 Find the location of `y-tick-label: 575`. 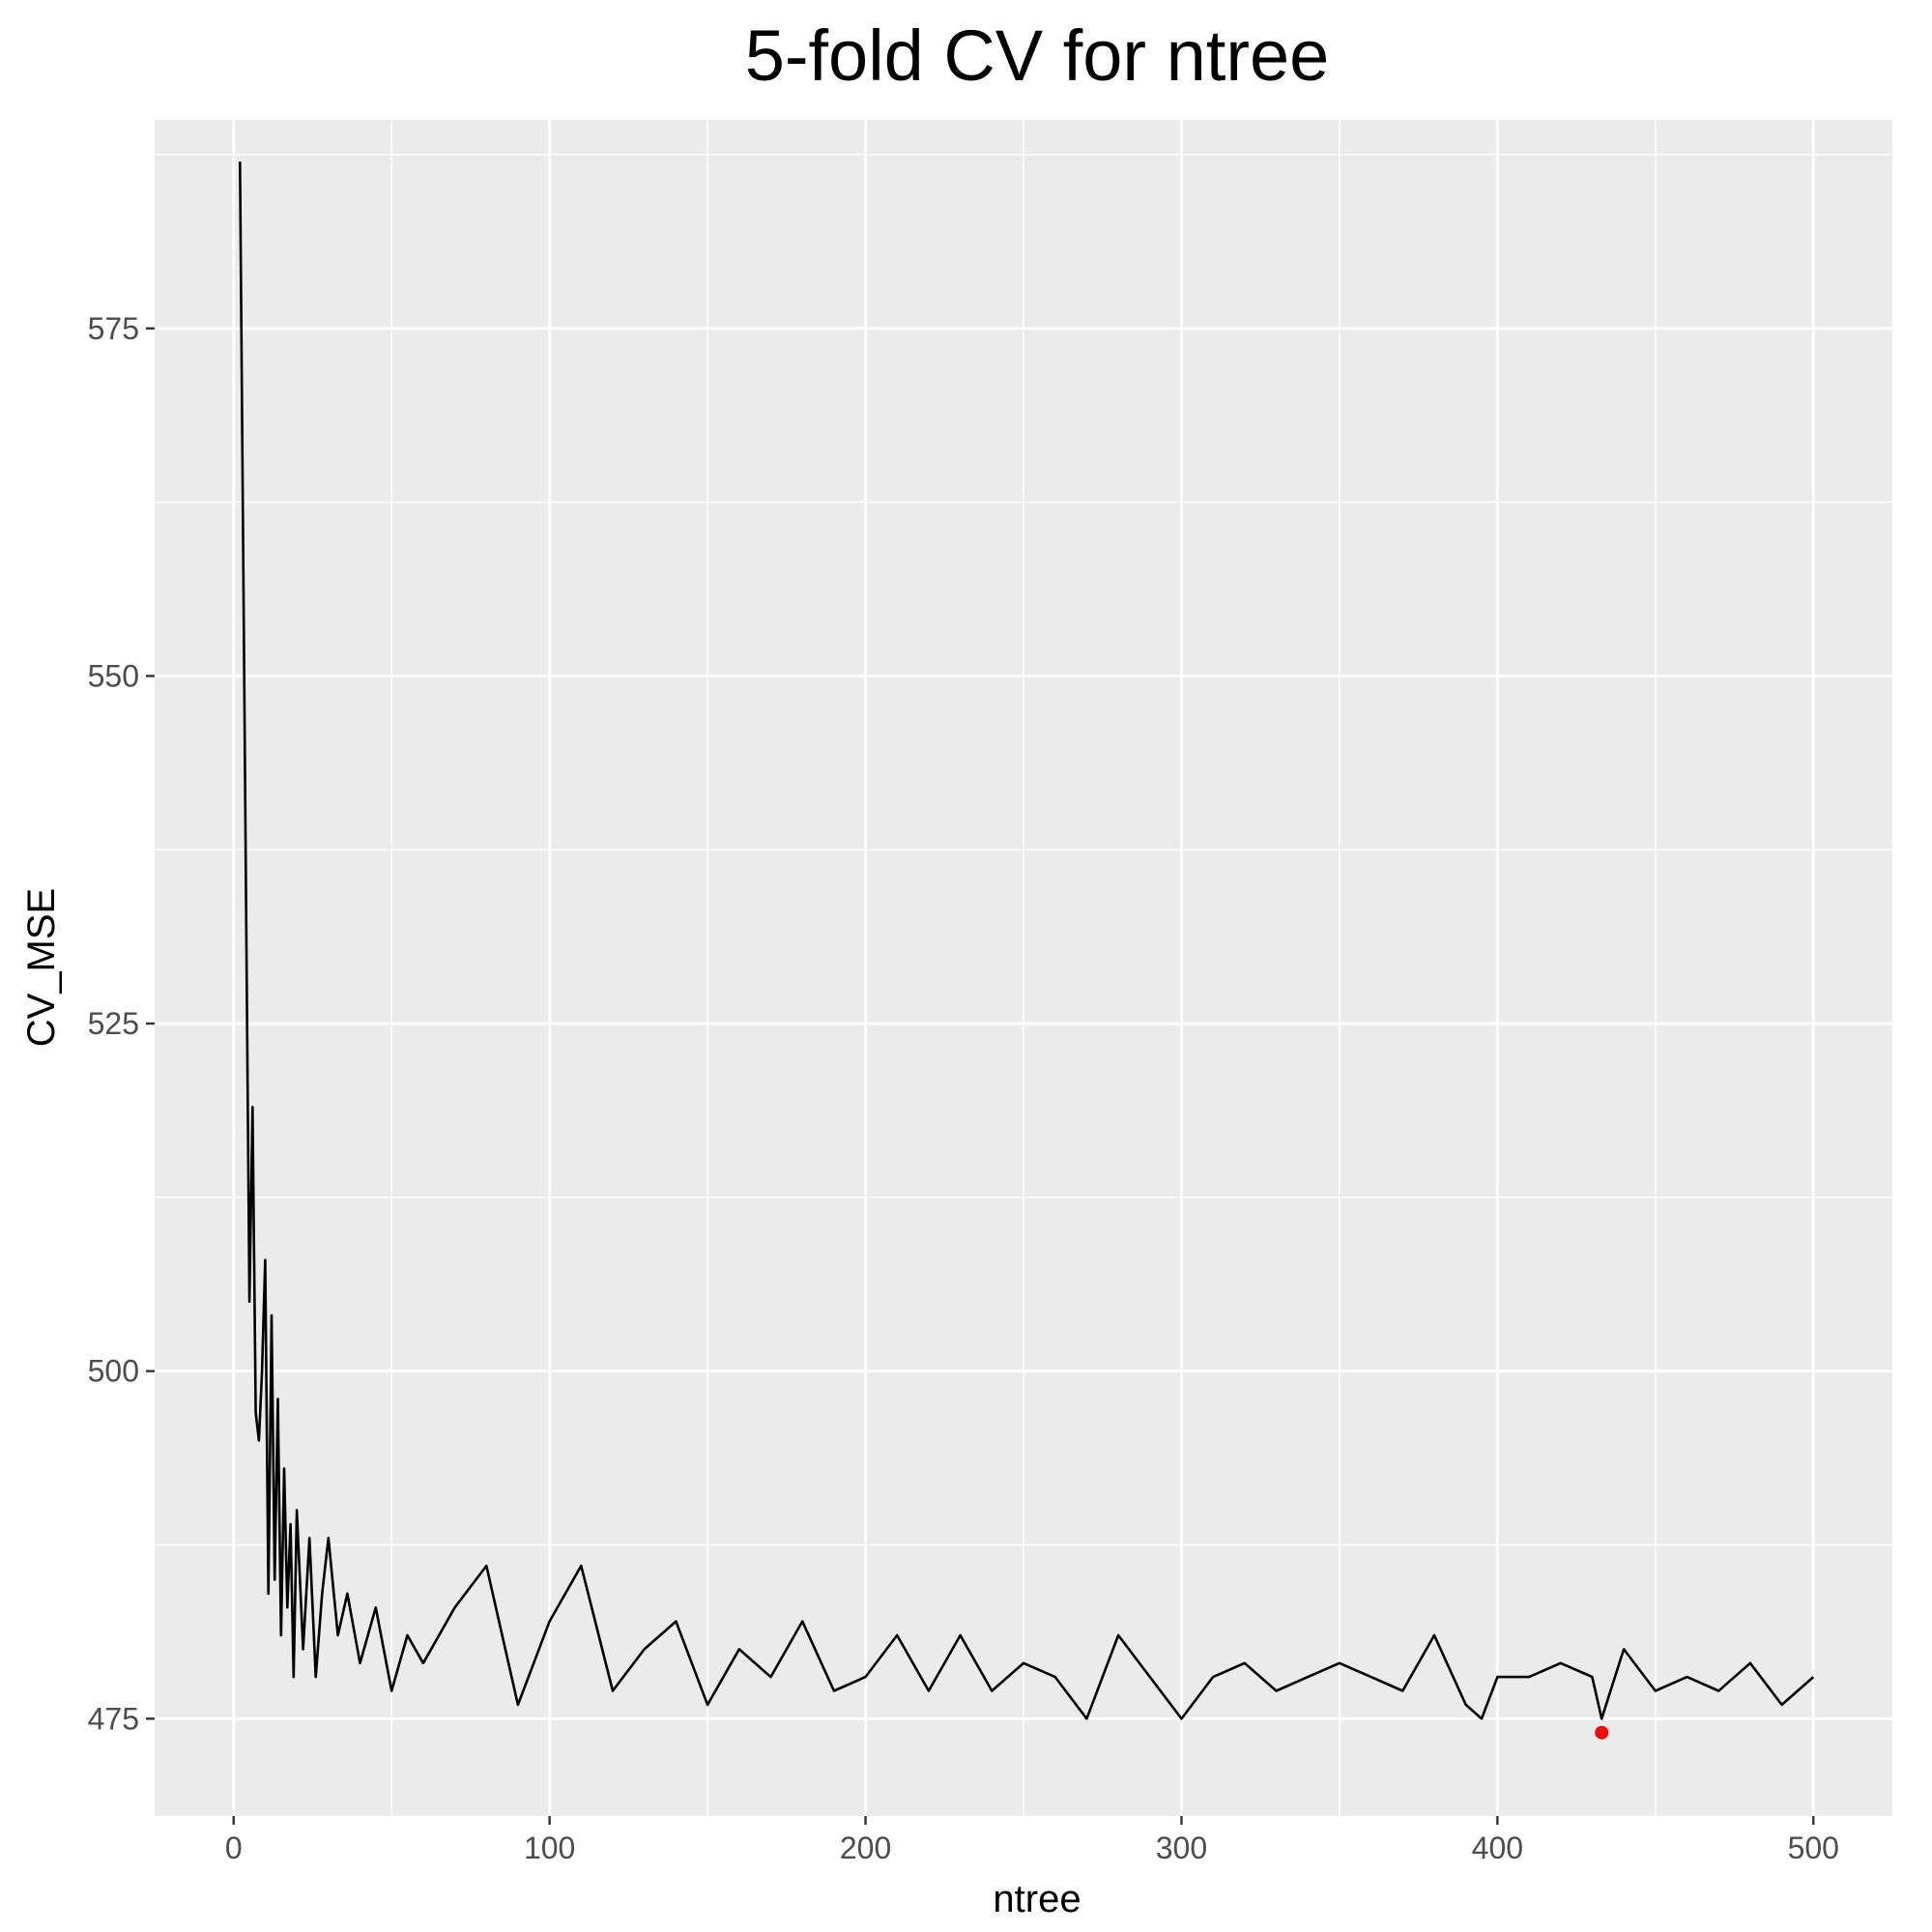

y-tick-label: 575 is located at coordinates (113, 328).